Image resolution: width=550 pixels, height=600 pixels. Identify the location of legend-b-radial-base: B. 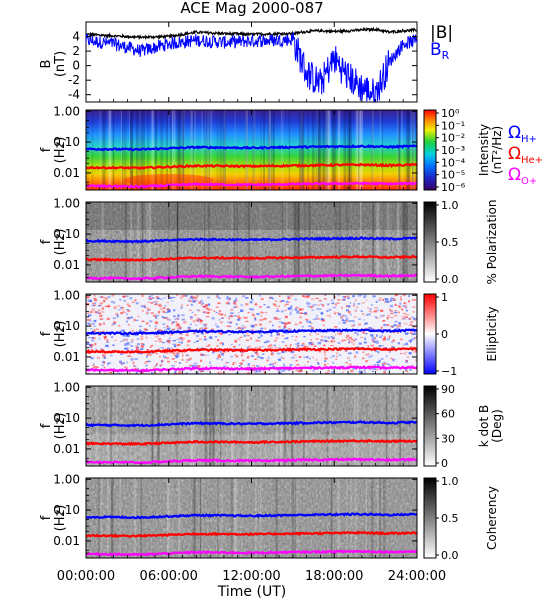
(436, 50).